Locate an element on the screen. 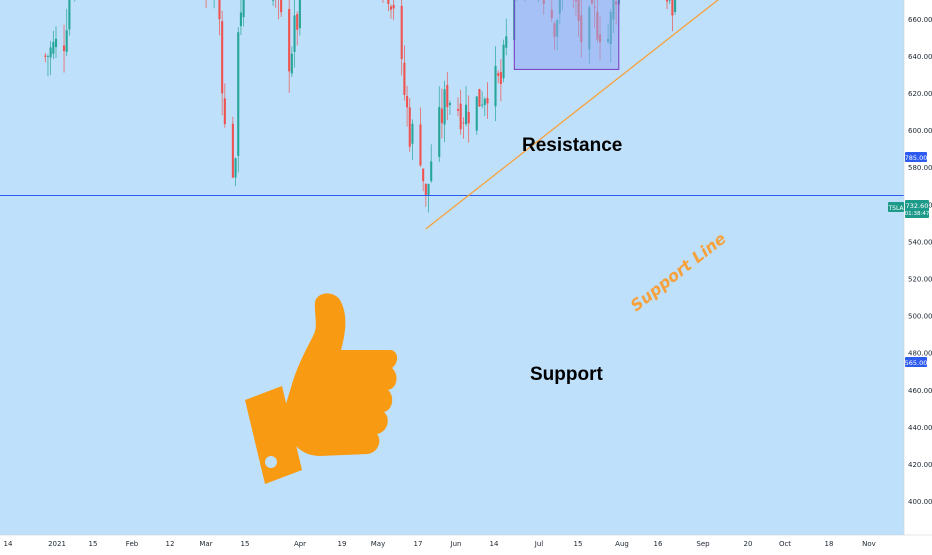  time-tick-label: Apr is located at coordinates (300, 544).